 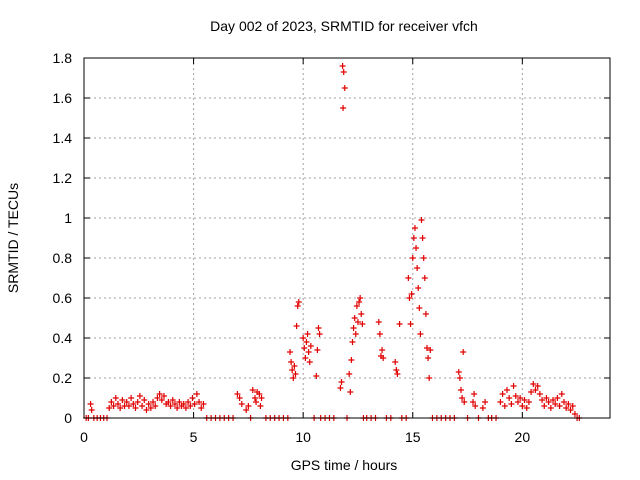 What do you see at coordinates (63, 58) in the screenshot?
I see `y-tick-label: 1.8` at bounding box center [63, 58].